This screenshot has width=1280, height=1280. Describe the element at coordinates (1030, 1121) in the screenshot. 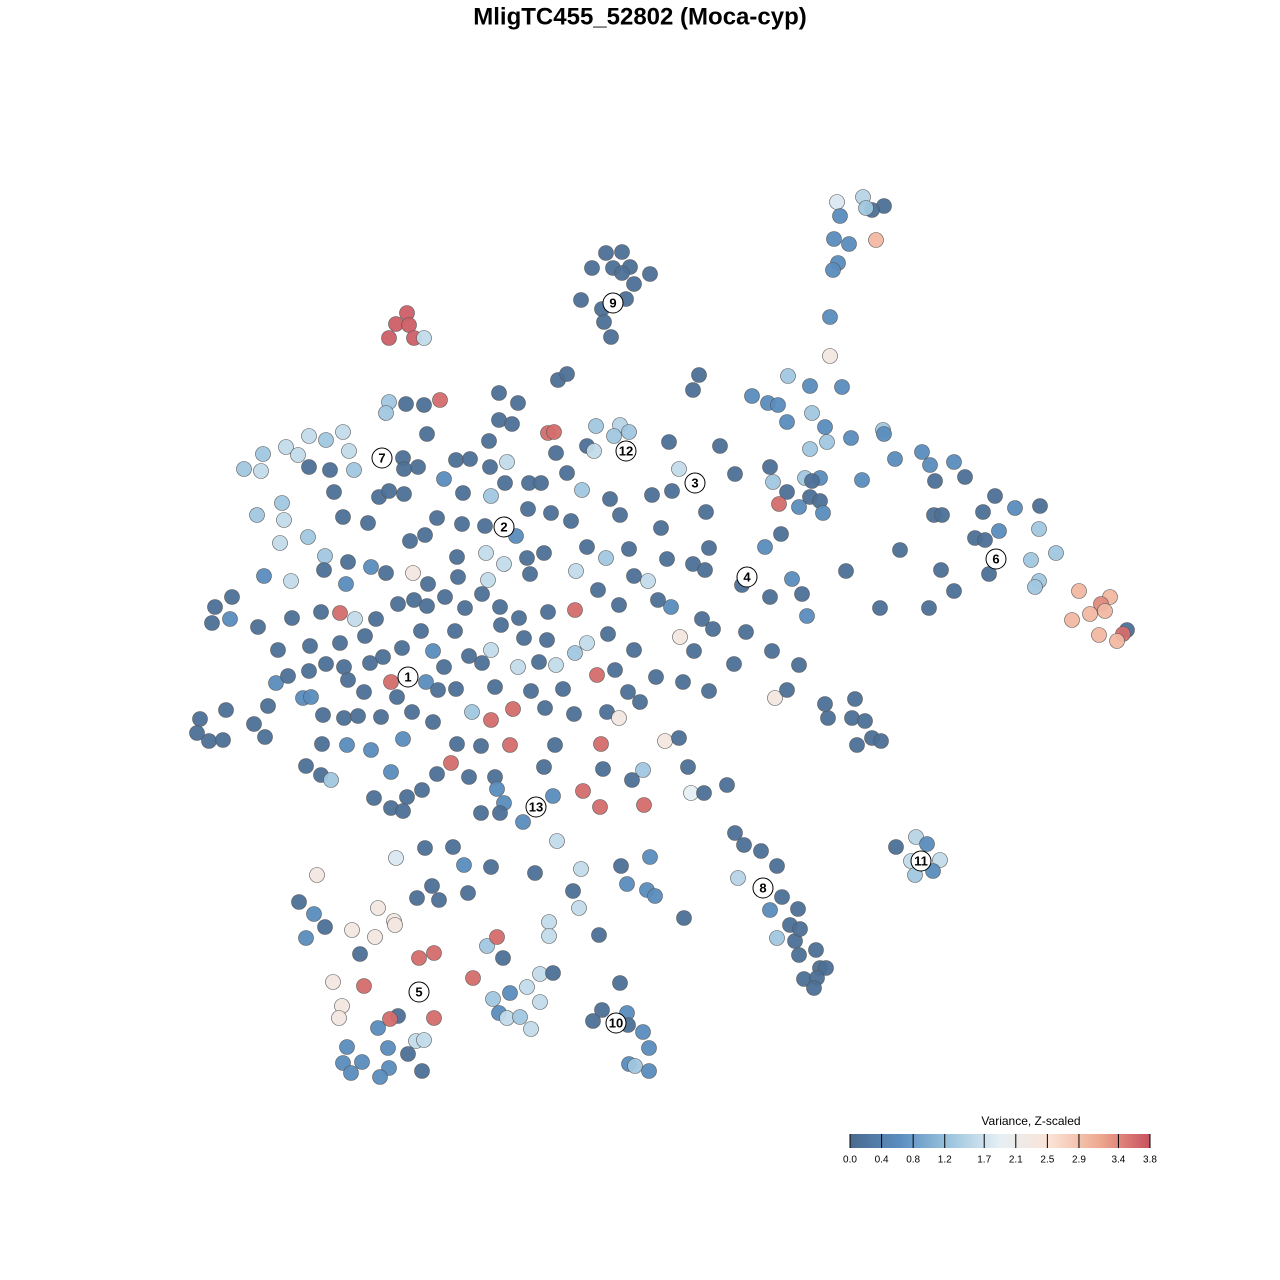

I see `colorbar-title: Variance, Z-scaled` at that location.